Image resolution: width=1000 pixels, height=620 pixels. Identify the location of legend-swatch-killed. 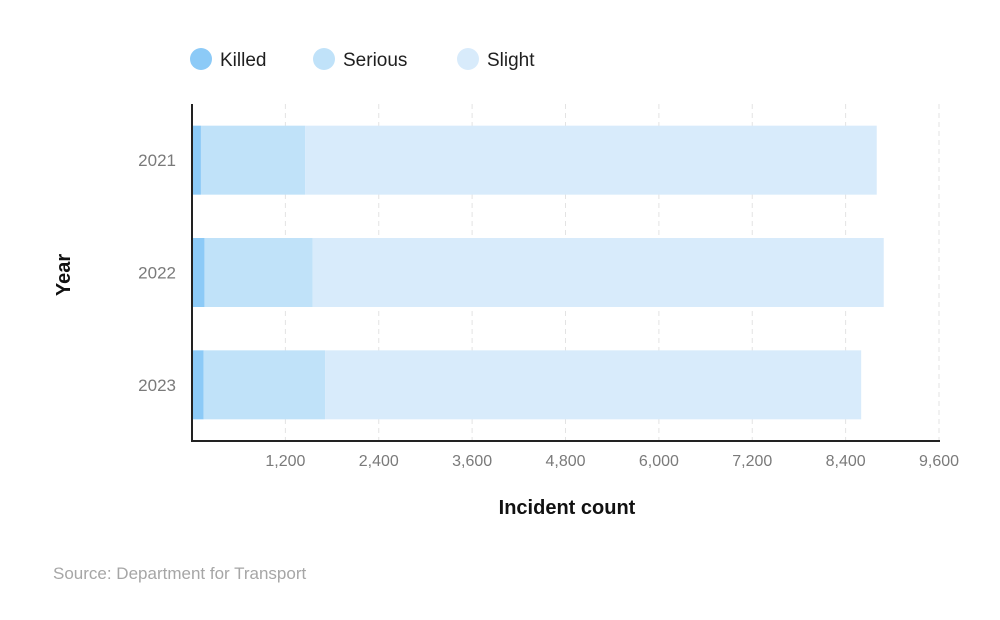
(201, 59).